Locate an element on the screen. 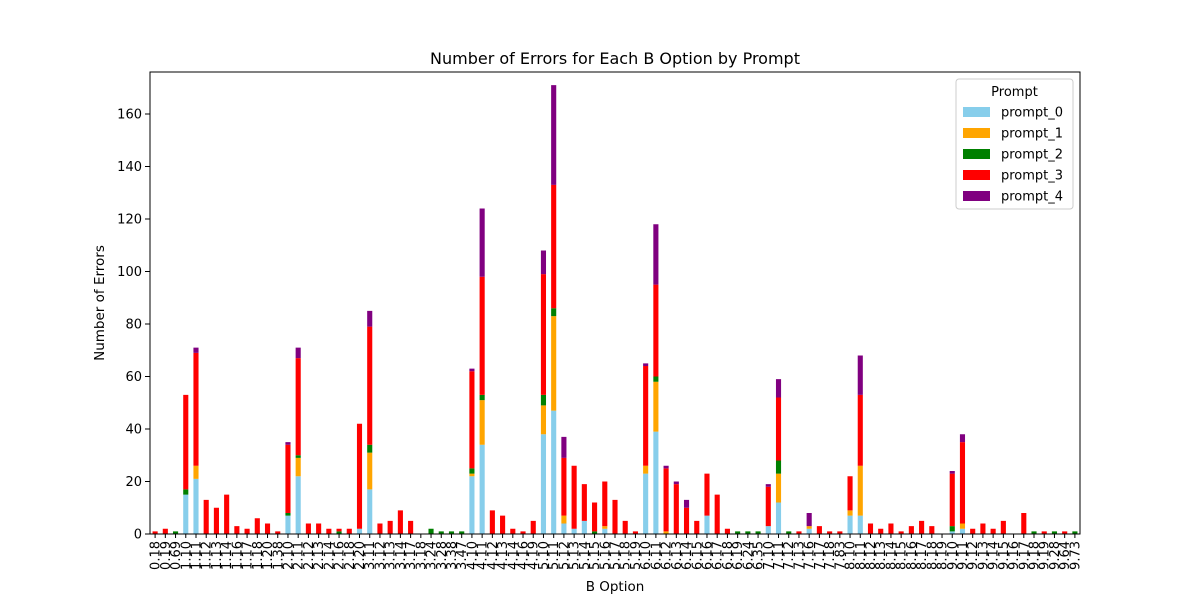  x-tick-label-7: 1.14 is located at coordinates (227, 555).